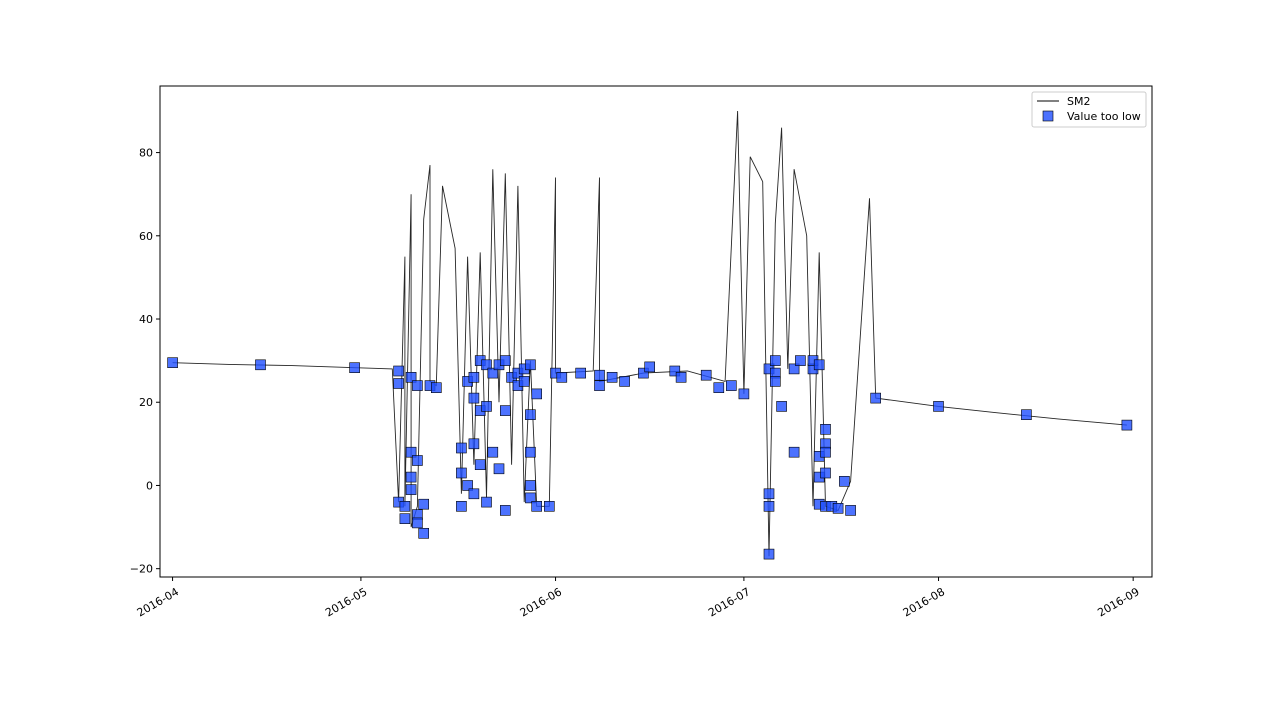  I want to click on legend-label-value-too-low: Value too low, so click(1104, 116).